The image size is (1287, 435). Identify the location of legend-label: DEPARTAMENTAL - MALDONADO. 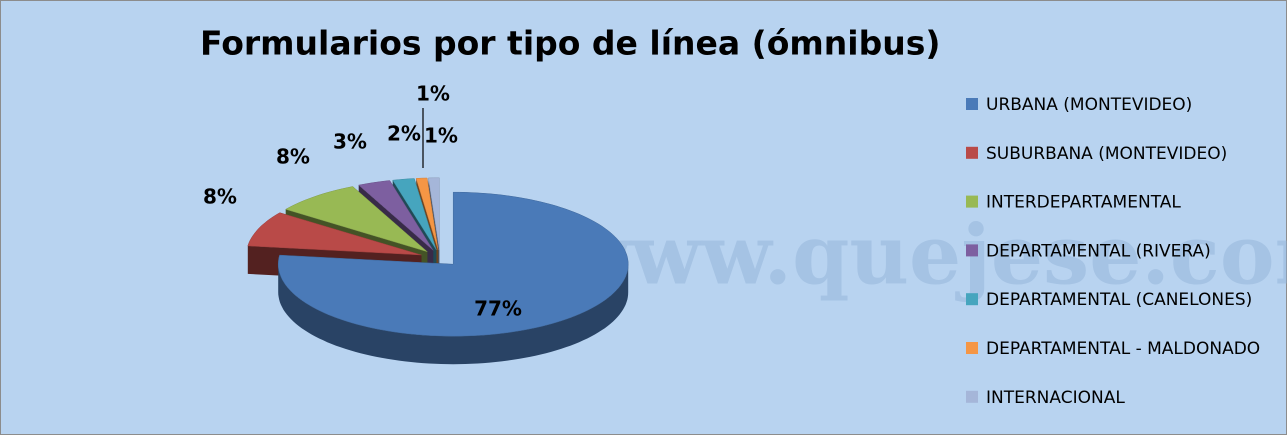
(1123, 349).